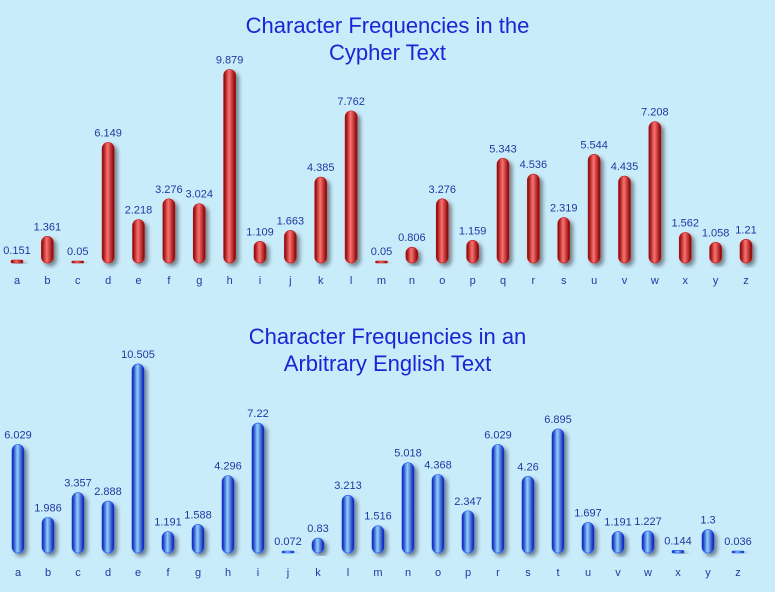 The width and height of the screenshot is (775, 592). What do you see at coordinates (468, 532) in the screenshot?
I see `chart-2-bar-p` at bounding box center [468, 532].